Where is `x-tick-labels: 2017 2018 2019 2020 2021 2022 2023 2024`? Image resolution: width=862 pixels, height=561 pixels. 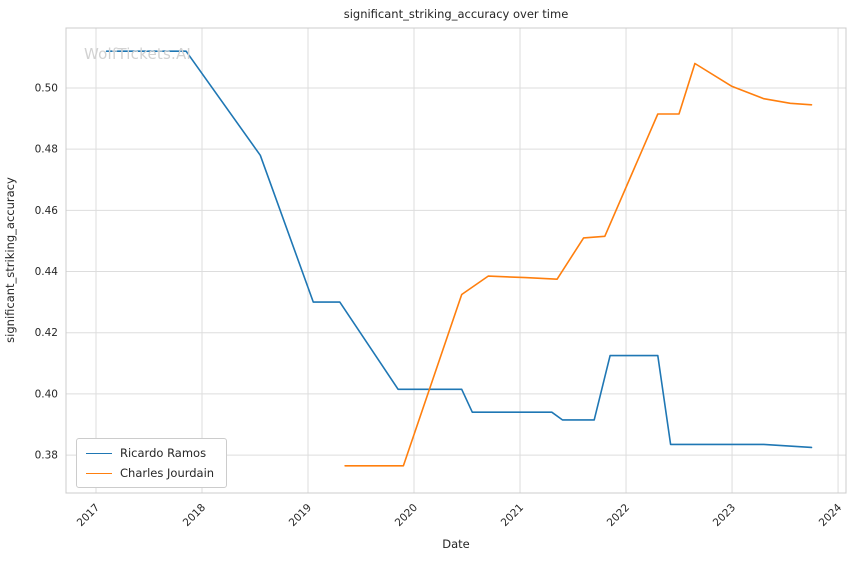
x-tick-labels: 2017 2018 2019 2020 2021 2022 2023 2024 is located at coordinates (460, 515).